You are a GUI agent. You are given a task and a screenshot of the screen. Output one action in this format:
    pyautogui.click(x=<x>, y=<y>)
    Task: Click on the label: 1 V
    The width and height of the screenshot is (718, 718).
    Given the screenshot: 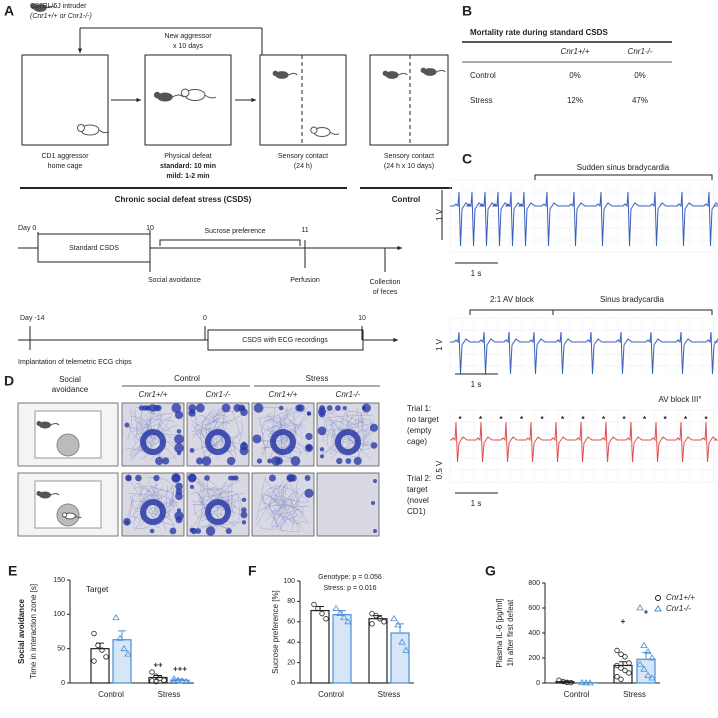 What is the action you would take?
    pyautogui.click(x=439, y=214)
    